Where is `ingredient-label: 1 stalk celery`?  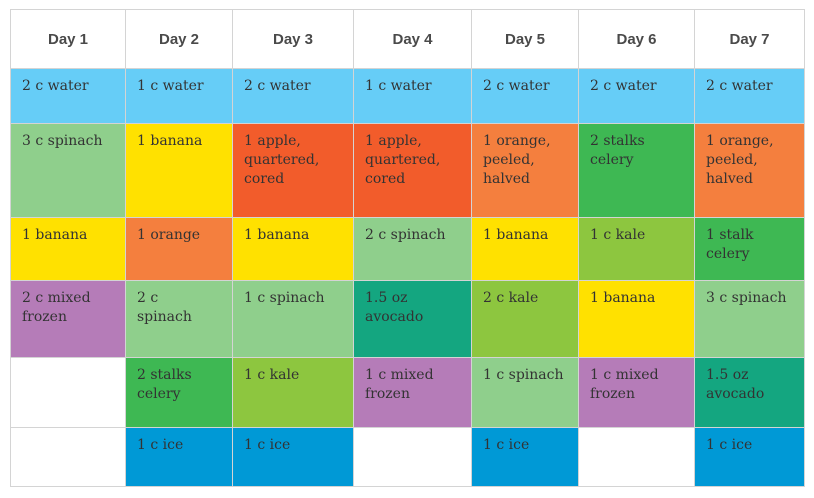 ingredient-label: 1 stalk celery is located at coordinates (730, 244).